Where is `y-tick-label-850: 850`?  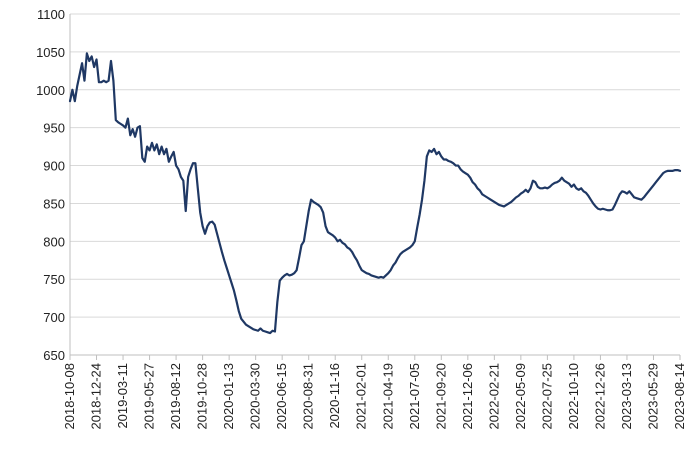 y-tick-label-850: 850 is located at coordinates (54, 203).